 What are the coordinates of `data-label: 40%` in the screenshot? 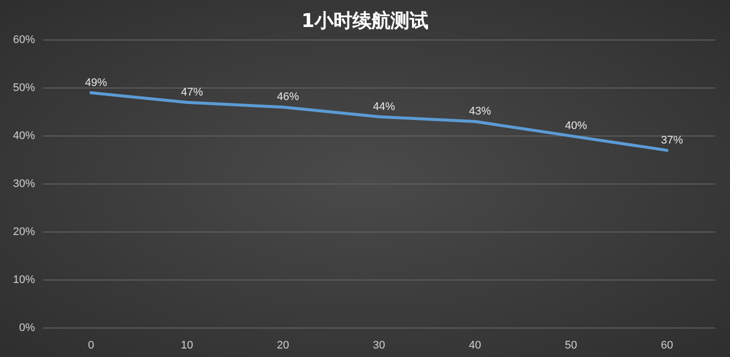 It's located at (576, 126).